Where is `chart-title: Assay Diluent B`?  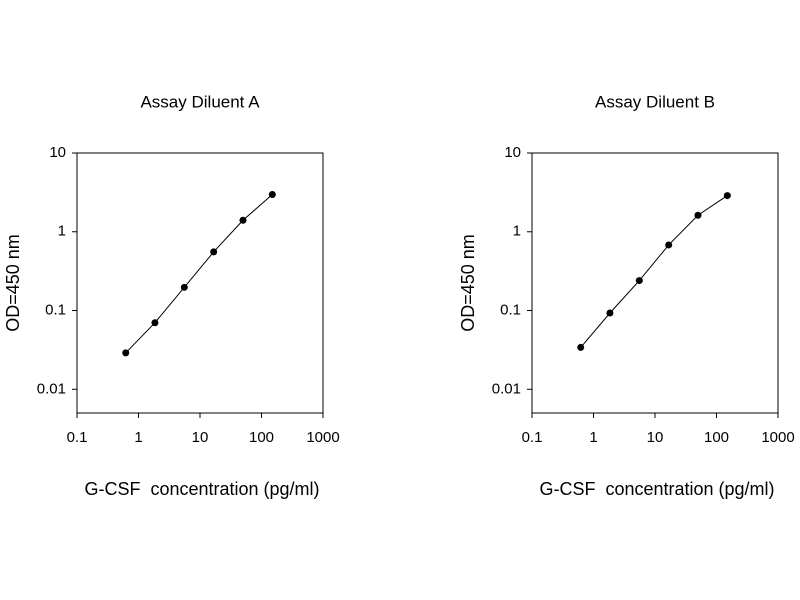
chart-title: Assay Diluent B is located at coordinates (655, 101).